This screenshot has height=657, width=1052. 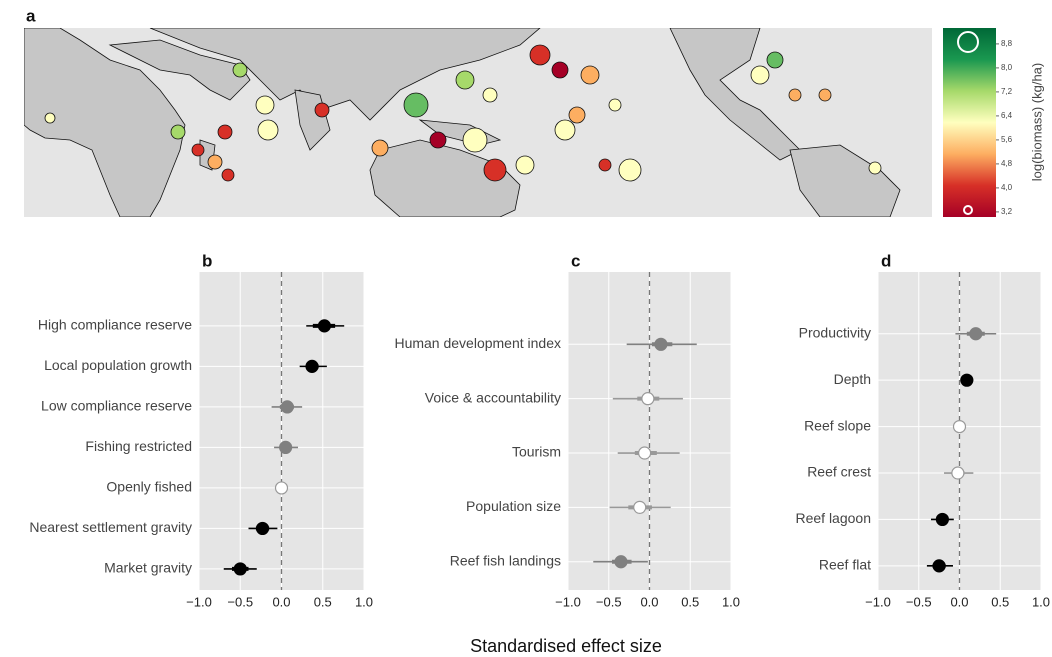 What do you see at coordinates (845, 565) in the screenshot?
I see `category-label: Reef flat` at bounding box center [845, 565].